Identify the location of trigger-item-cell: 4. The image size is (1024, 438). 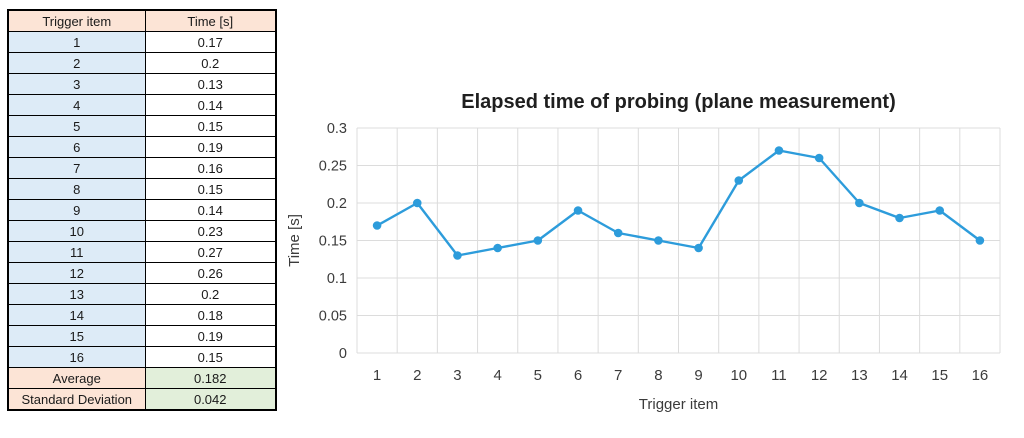
(76, 105).